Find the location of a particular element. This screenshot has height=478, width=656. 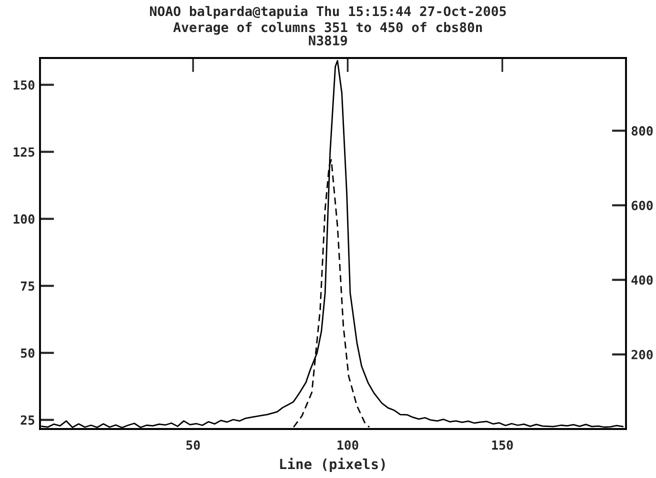

x-tick-label: 150 is located at coordinates (502, 445).